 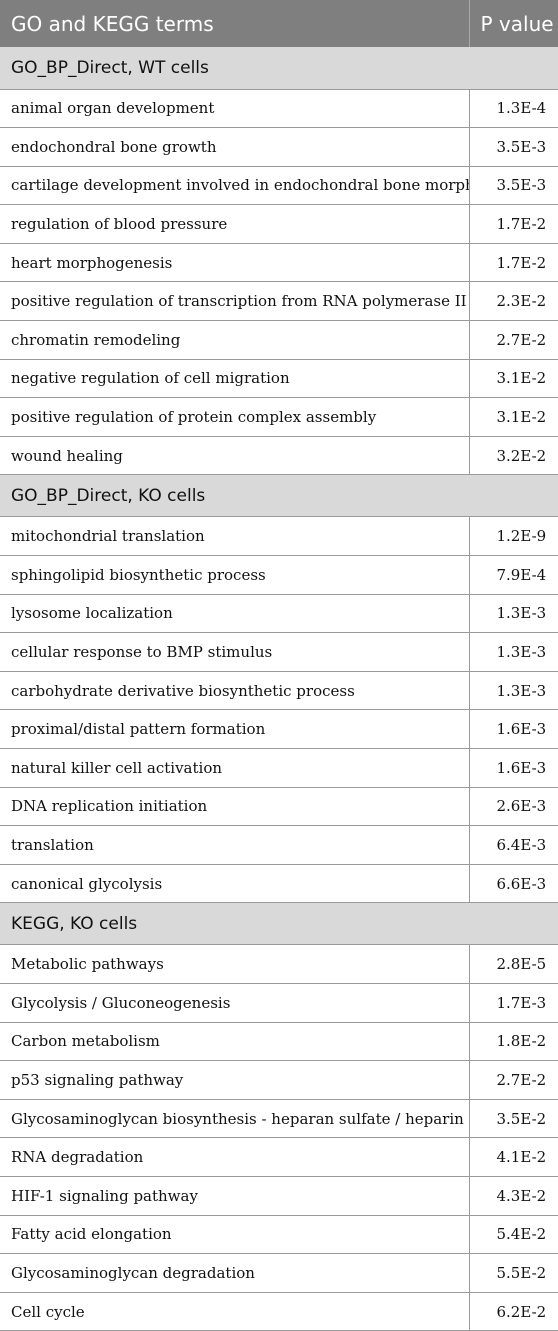 What do you see at coordinates (234, 1273) in the screenshot?
I see `term-cell: Glycosaminoglycan degradation` at bounding box center [234, 1273].